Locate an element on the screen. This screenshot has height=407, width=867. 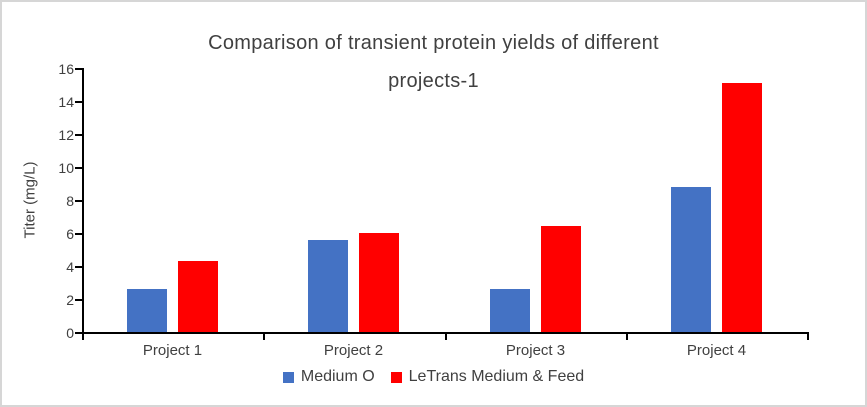
y-tick-label: 0 is located at coordinates (70, 333).